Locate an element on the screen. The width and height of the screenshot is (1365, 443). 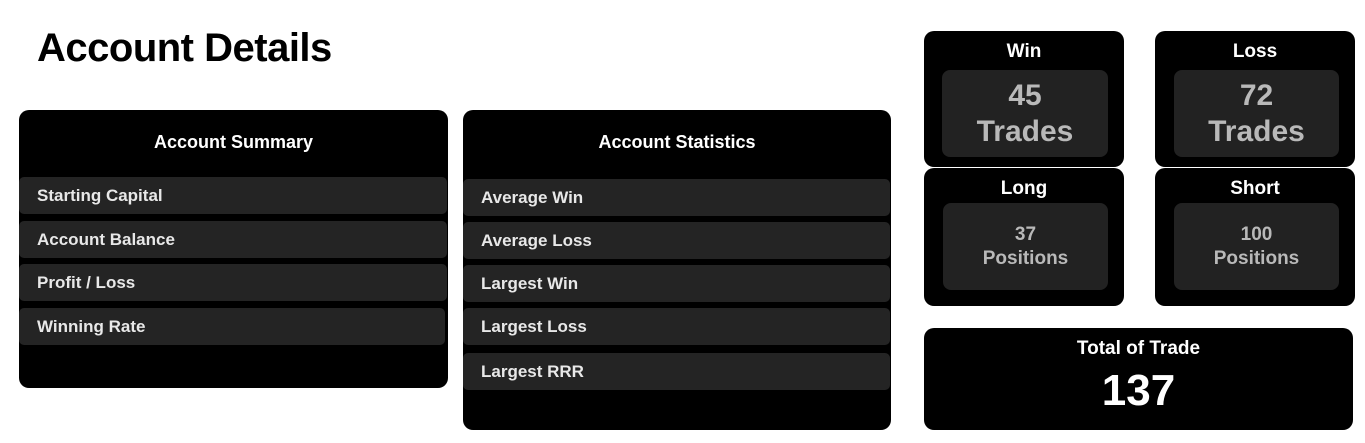
summary-row-label: Profit / Loss is located at coordinates (86, 282).